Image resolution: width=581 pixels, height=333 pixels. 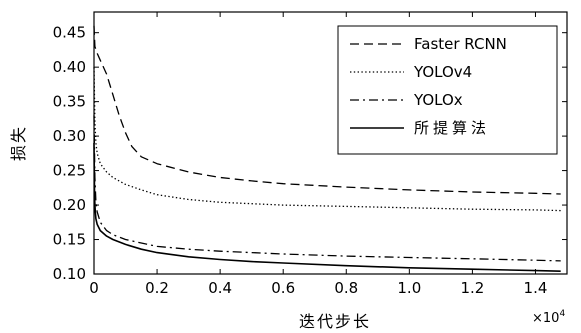 I want to click on legend: Faster RCNN YOLOv4 YOLOx 所提算法, so click(x=447, y=90).